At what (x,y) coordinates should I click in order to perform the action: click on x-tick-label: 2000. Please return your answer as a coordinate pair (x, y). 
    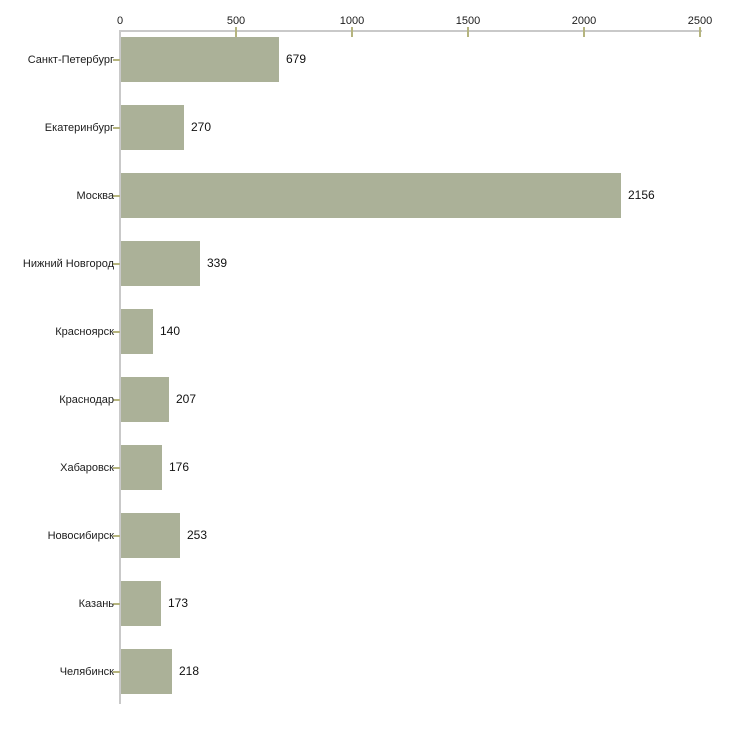
    Looking at the image, I should click on (584, 21).